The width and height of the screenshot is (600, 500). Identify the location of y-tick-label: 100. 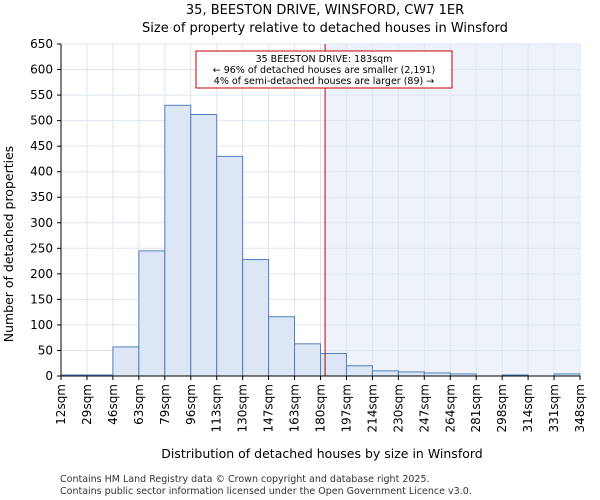
(41, 325).